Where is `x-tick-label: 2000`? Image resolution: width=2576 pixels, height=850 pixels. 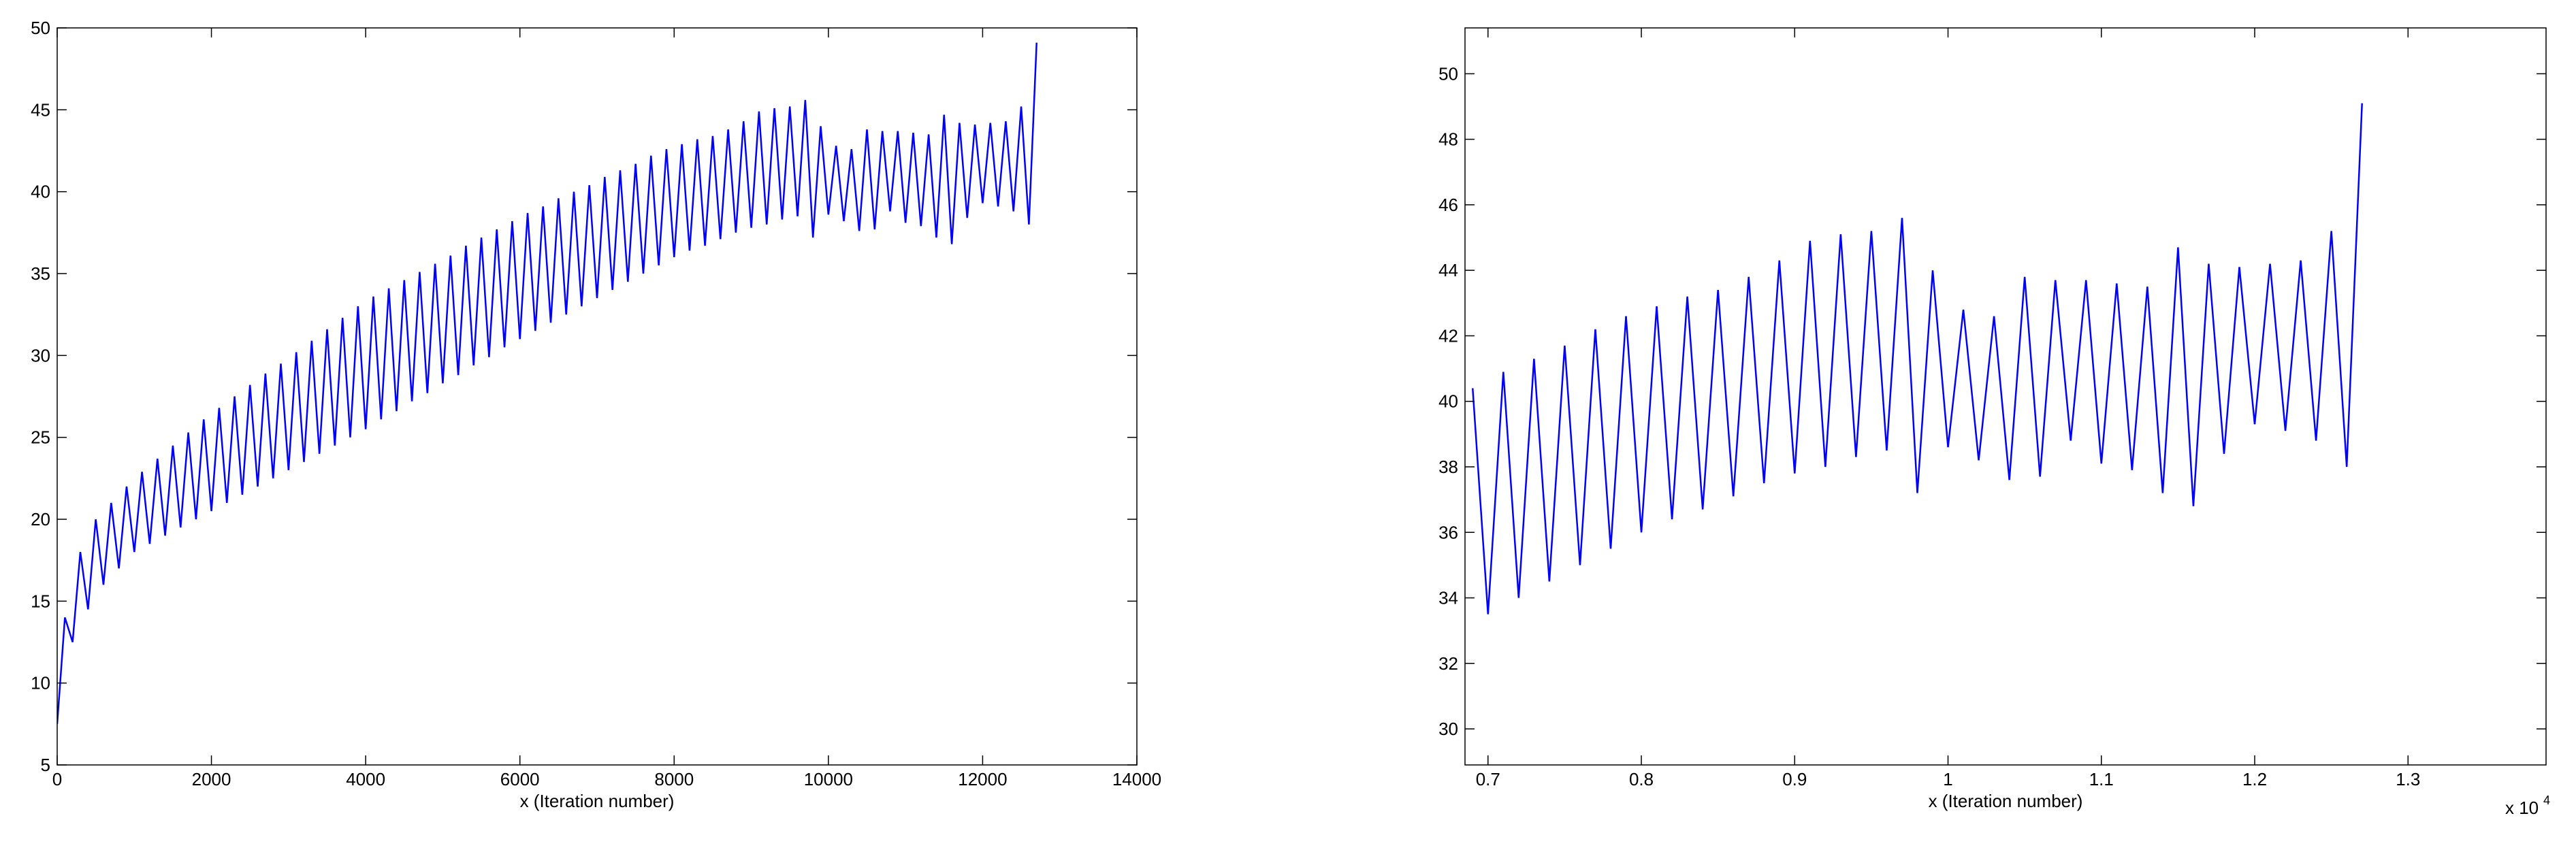 x-tick-label: 2000 is located at coordinates (211, 779).